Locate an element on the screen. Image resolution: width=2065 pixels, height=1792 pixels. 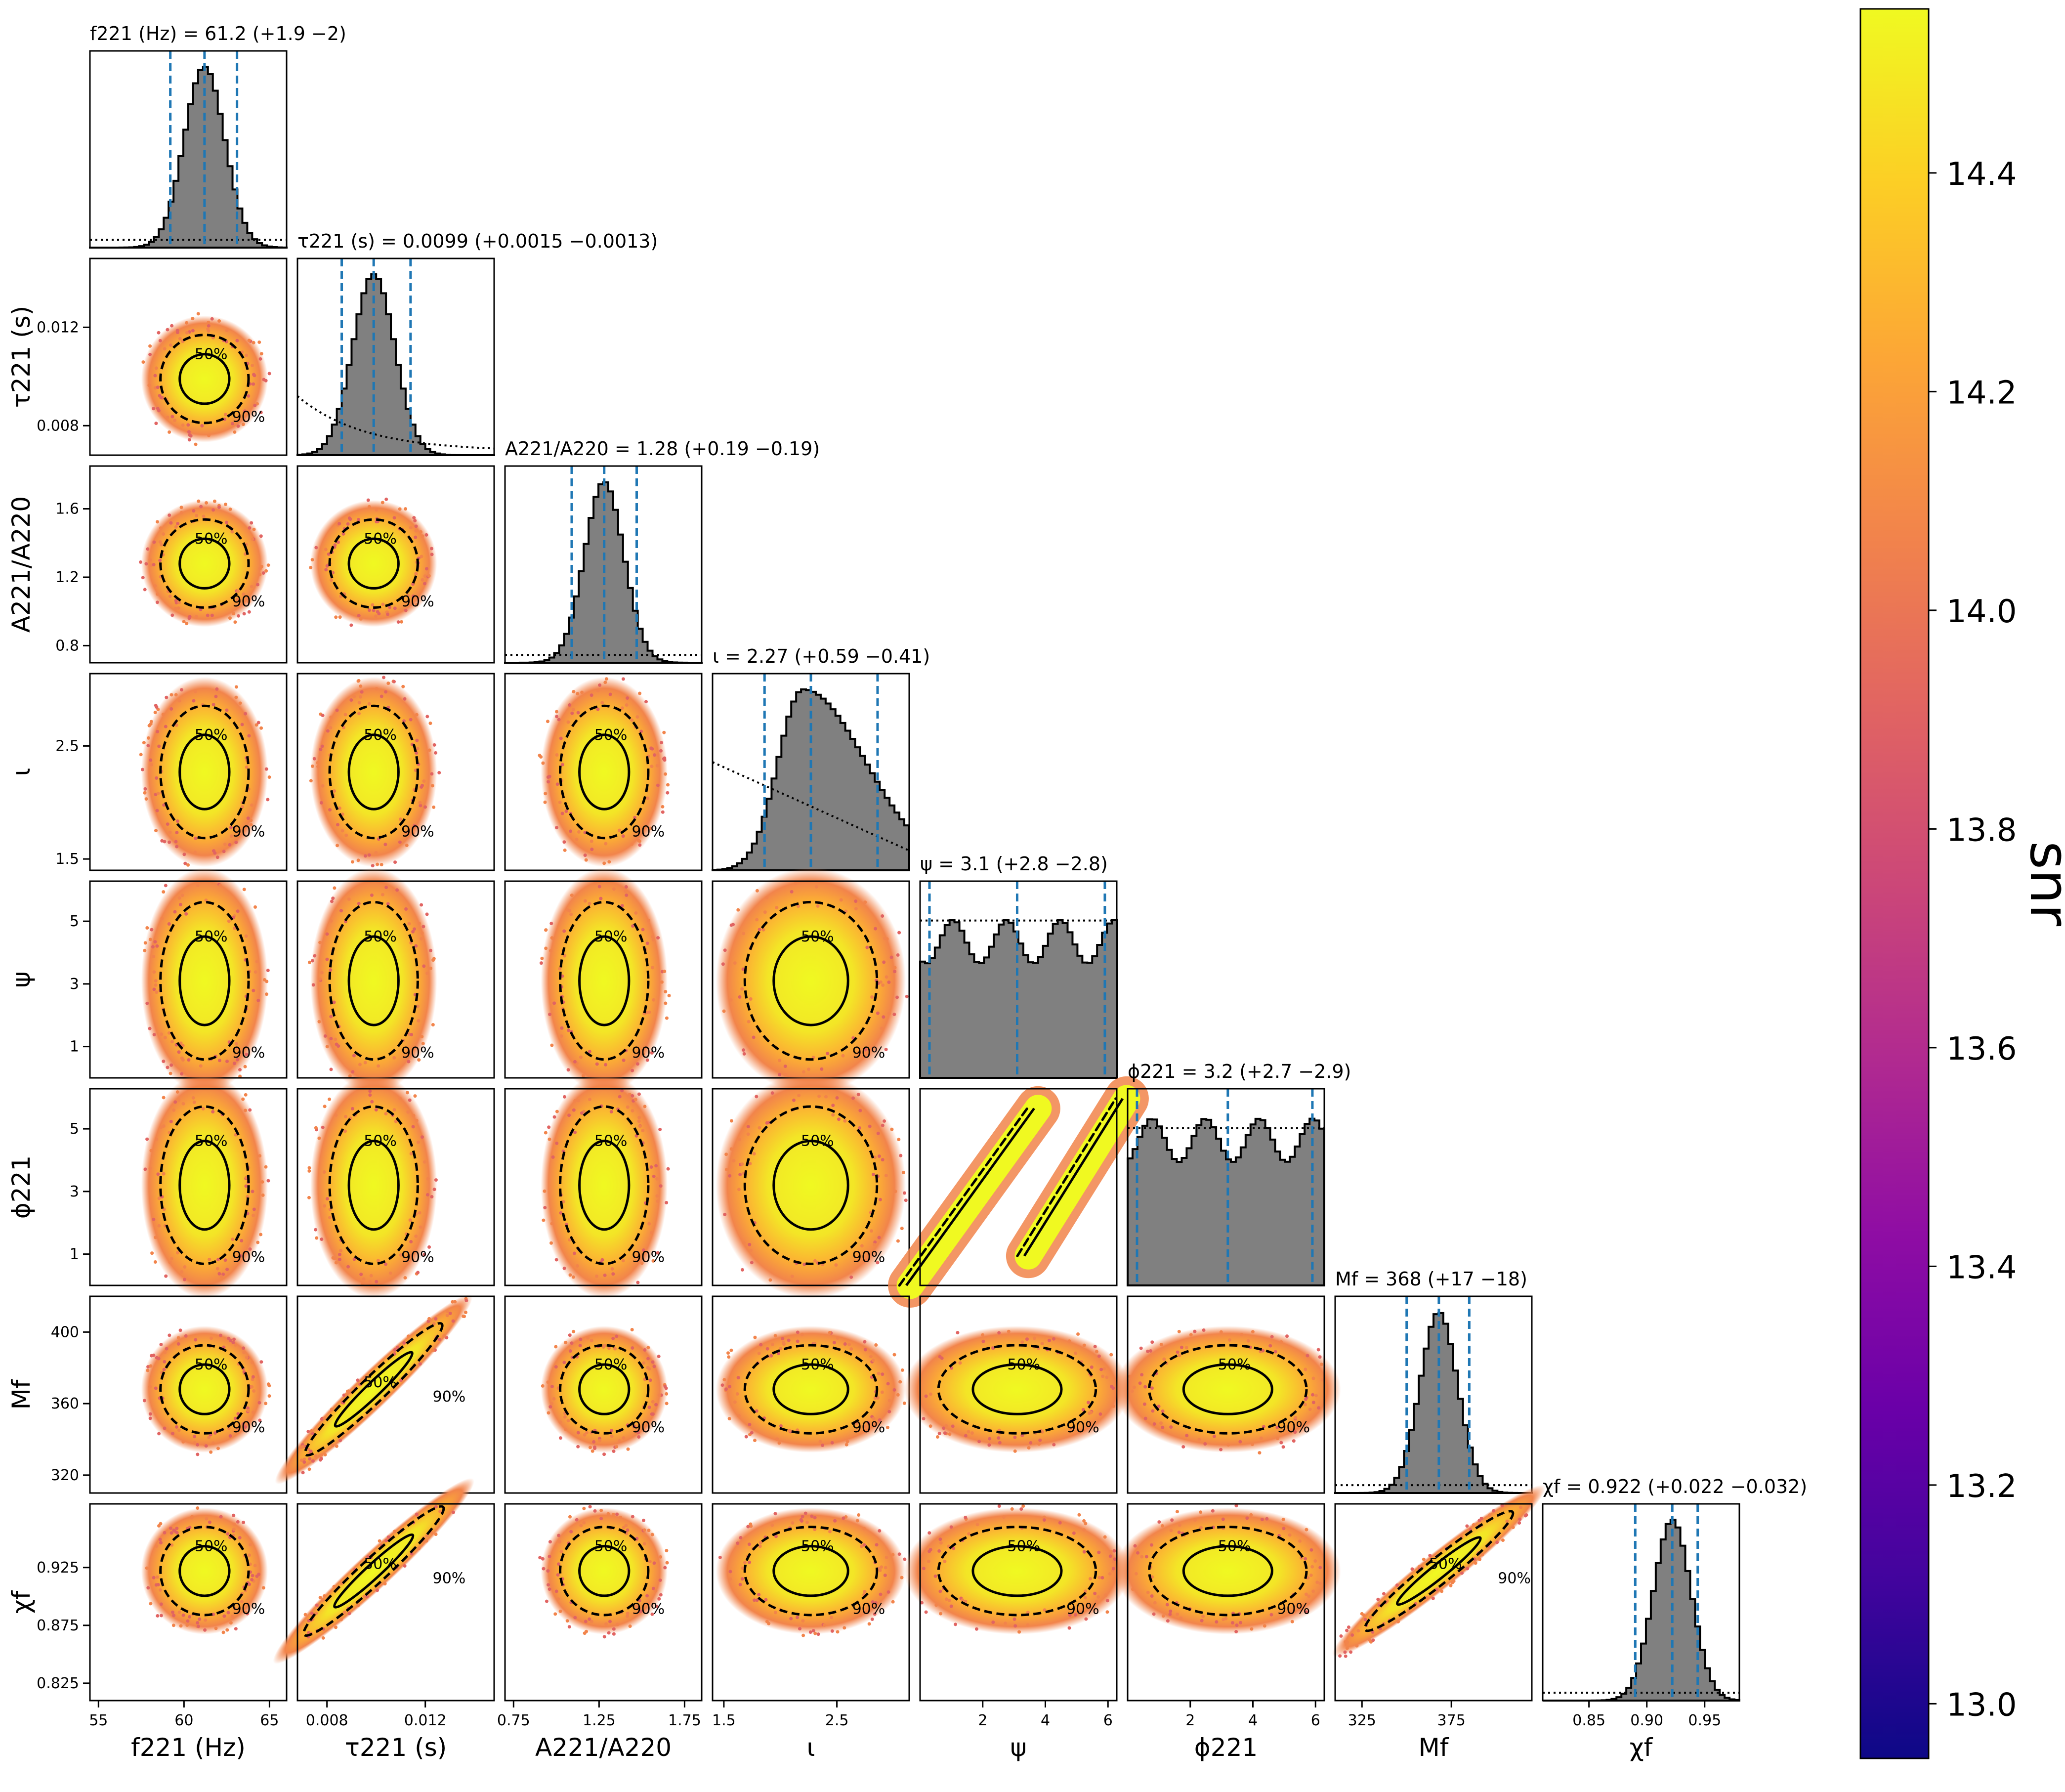
histogram-chif is located at coordinates (1641, 1610).